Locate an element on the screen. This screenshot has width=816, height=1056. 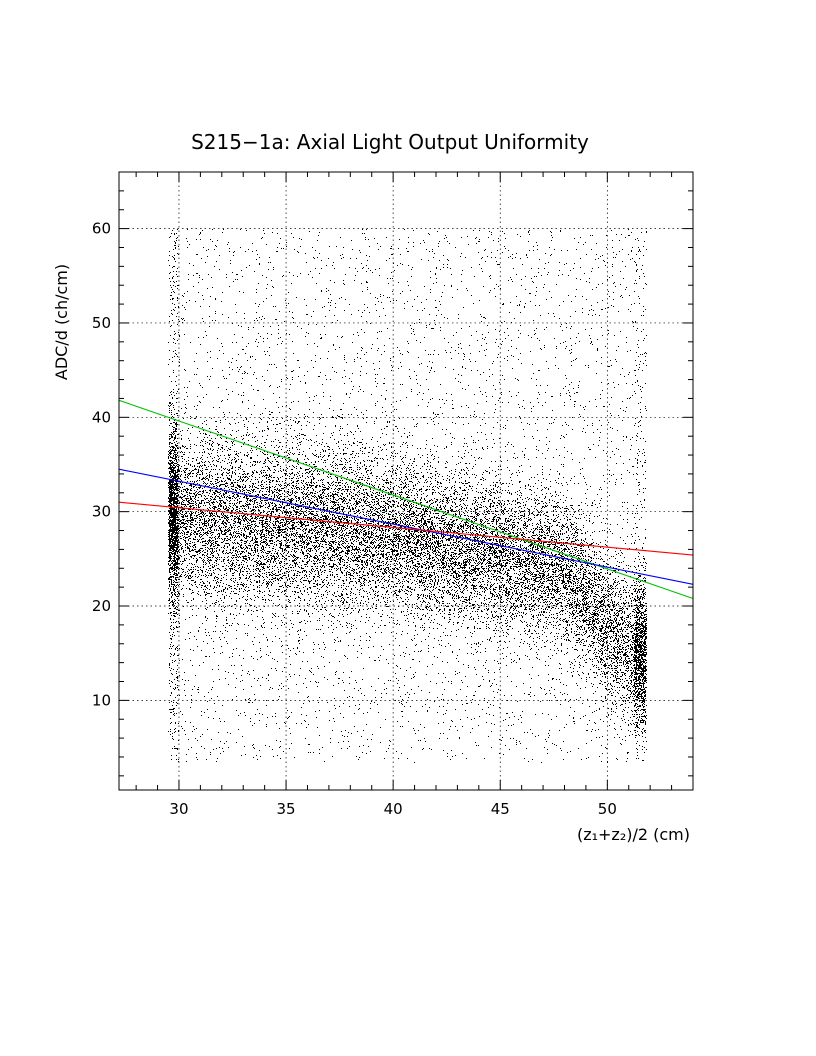
x-tick-label-1: 35 is located at coordinates (286, 809).